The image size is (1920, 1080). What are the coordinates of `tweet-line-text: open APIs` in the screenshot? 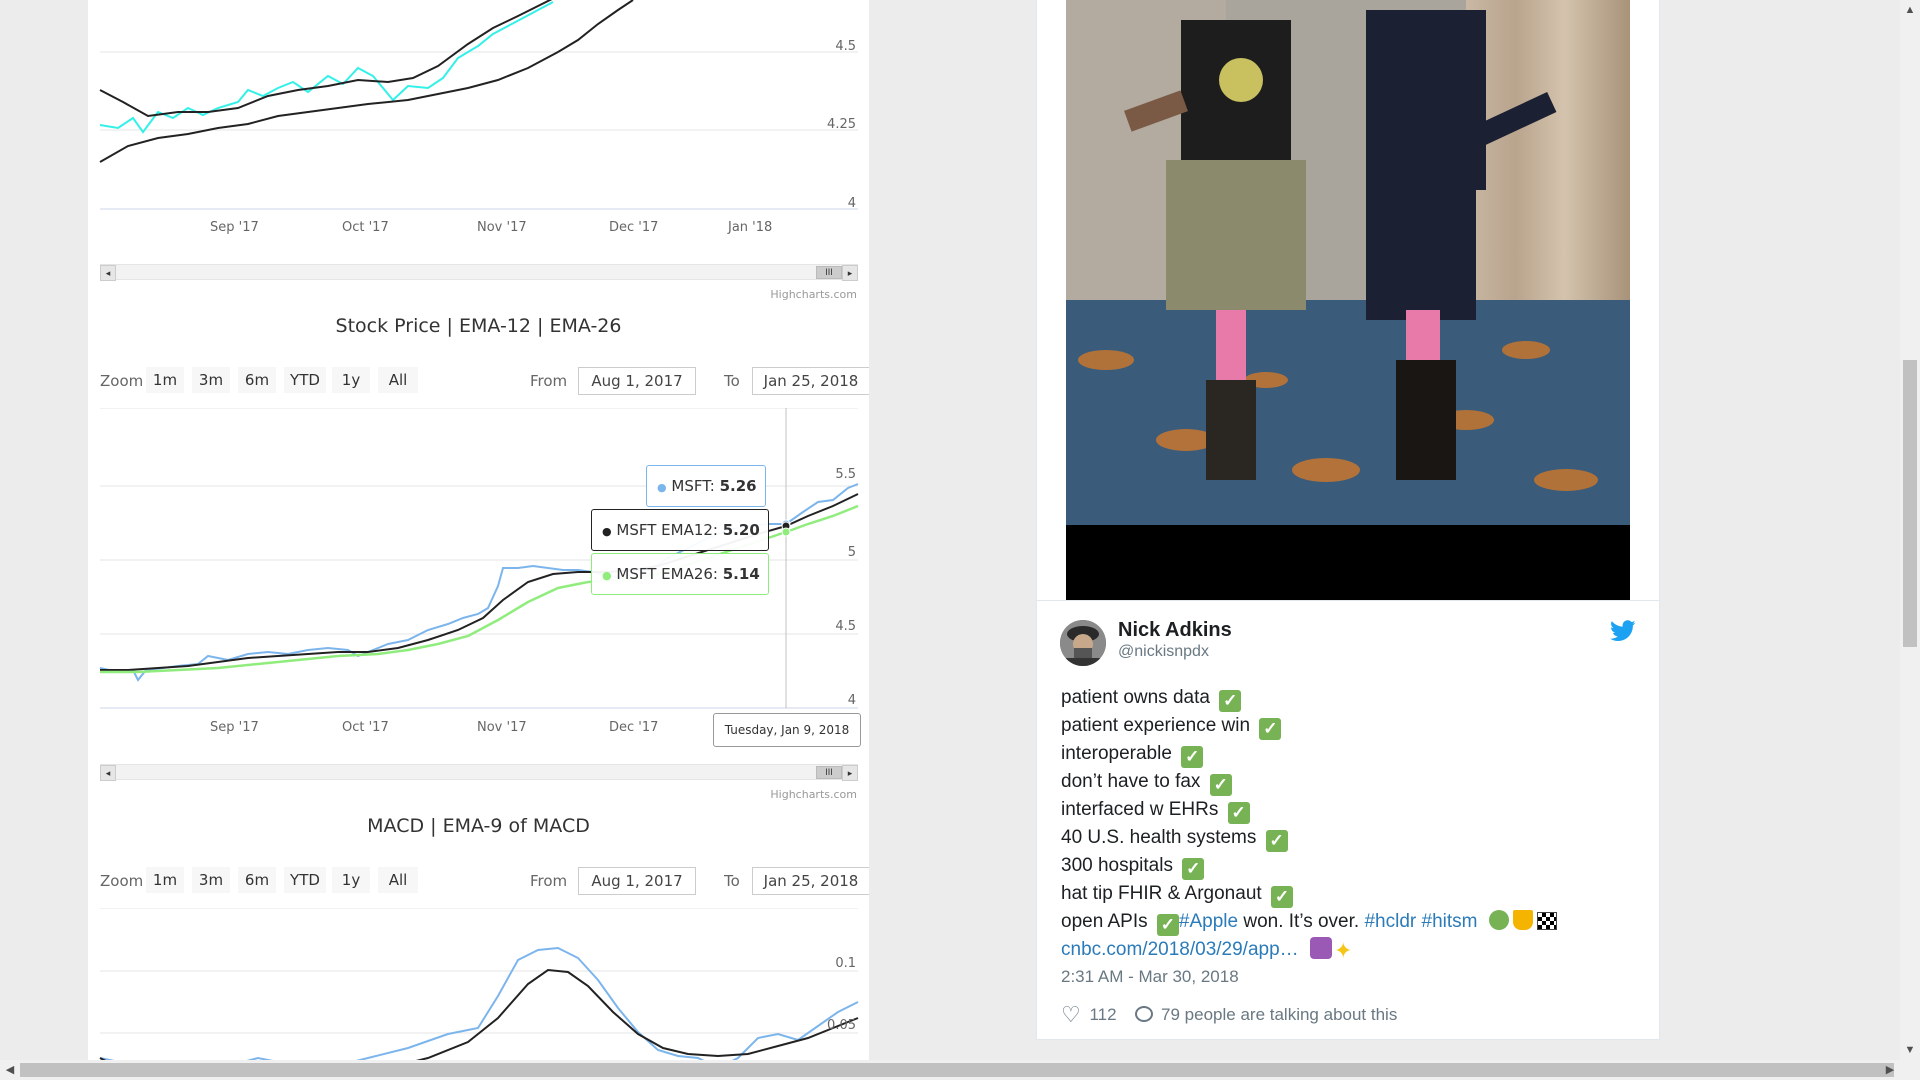 It's located at (1104, 921).